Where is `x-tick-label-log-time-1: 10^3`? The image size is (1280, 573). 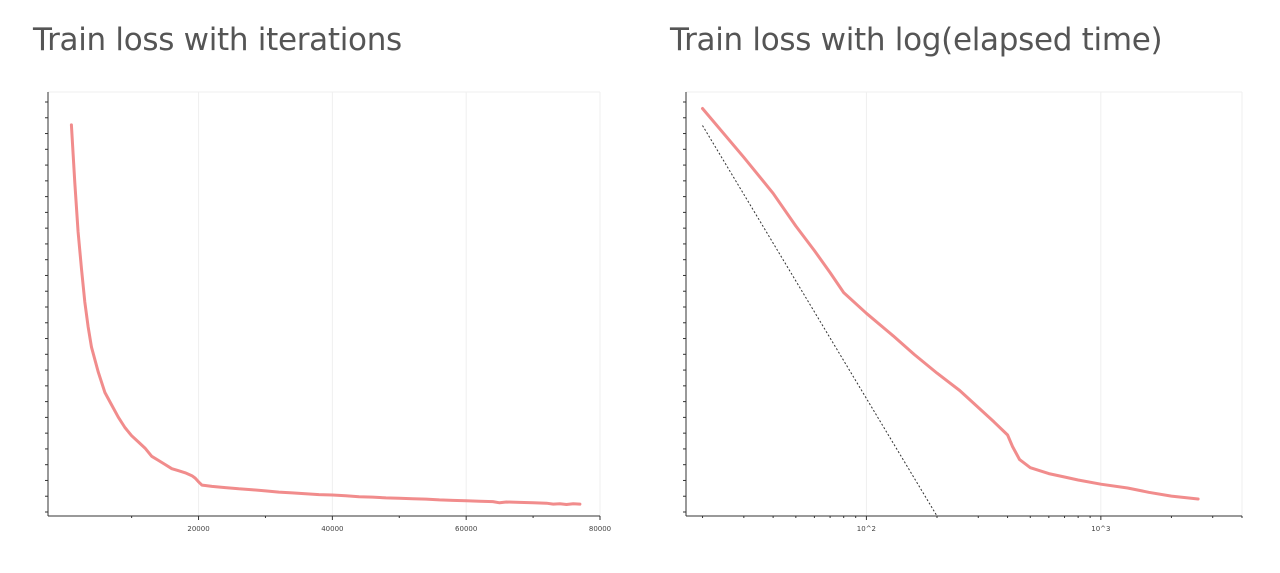
x-tick-label-log-time-1: 10^3 is located at coordinates (1100, 529).